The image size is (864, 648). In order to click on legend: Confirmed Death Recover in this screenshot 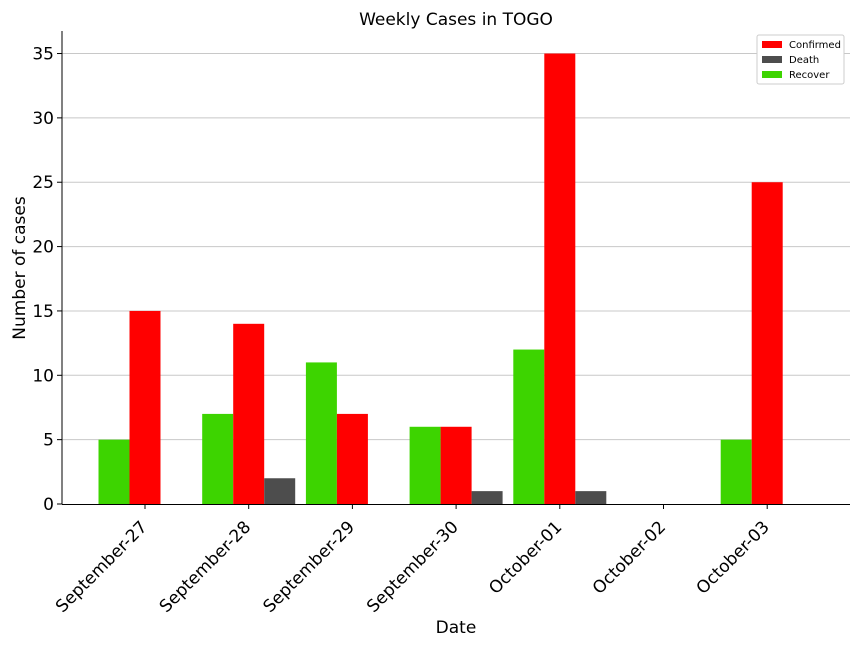, I will do `click(800, 59)`.